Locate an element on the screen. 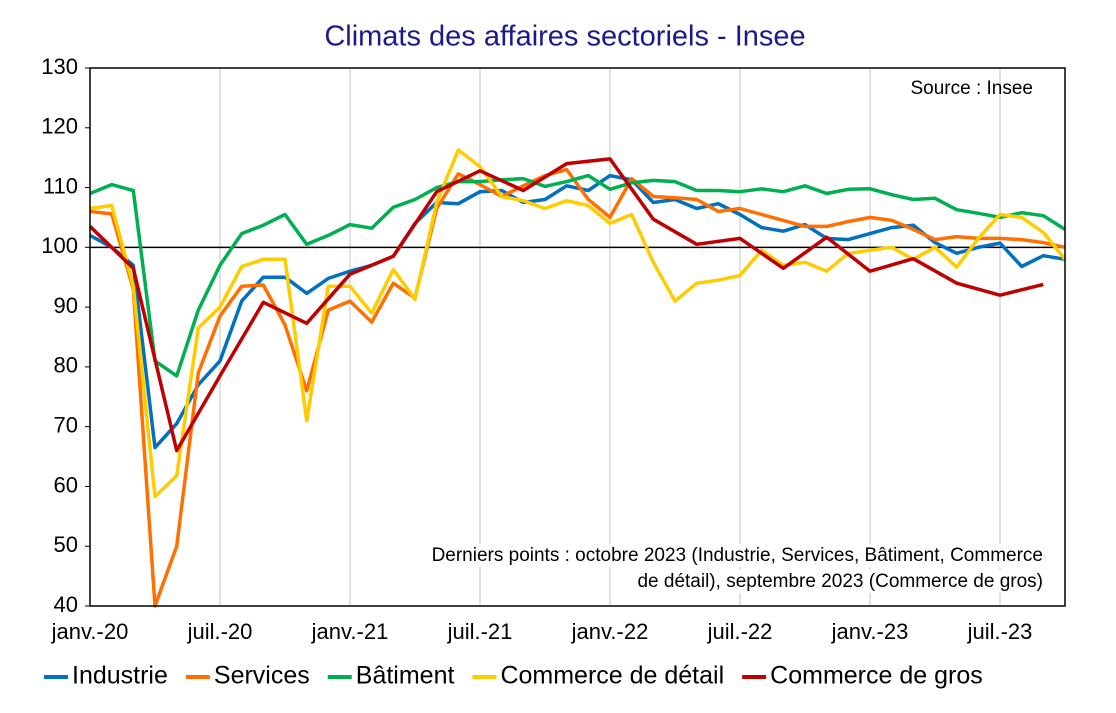 Image resolution: width=1116 pixels, height=713 pixels. x-tick-label: juil.-22 is located at coordinates (740, 631).